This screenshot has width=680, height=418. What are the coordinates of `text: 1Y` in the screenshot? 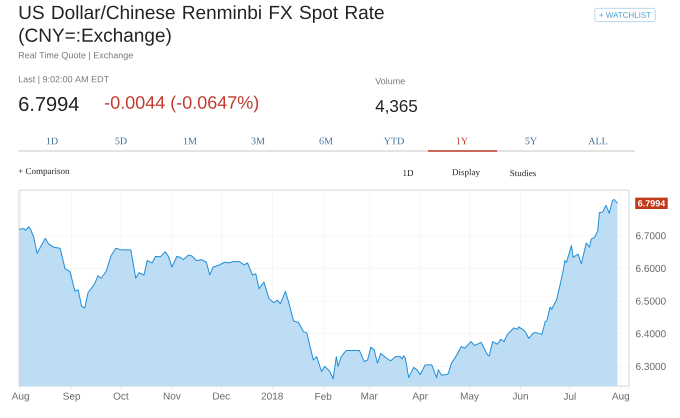 It's located at (462, 141).